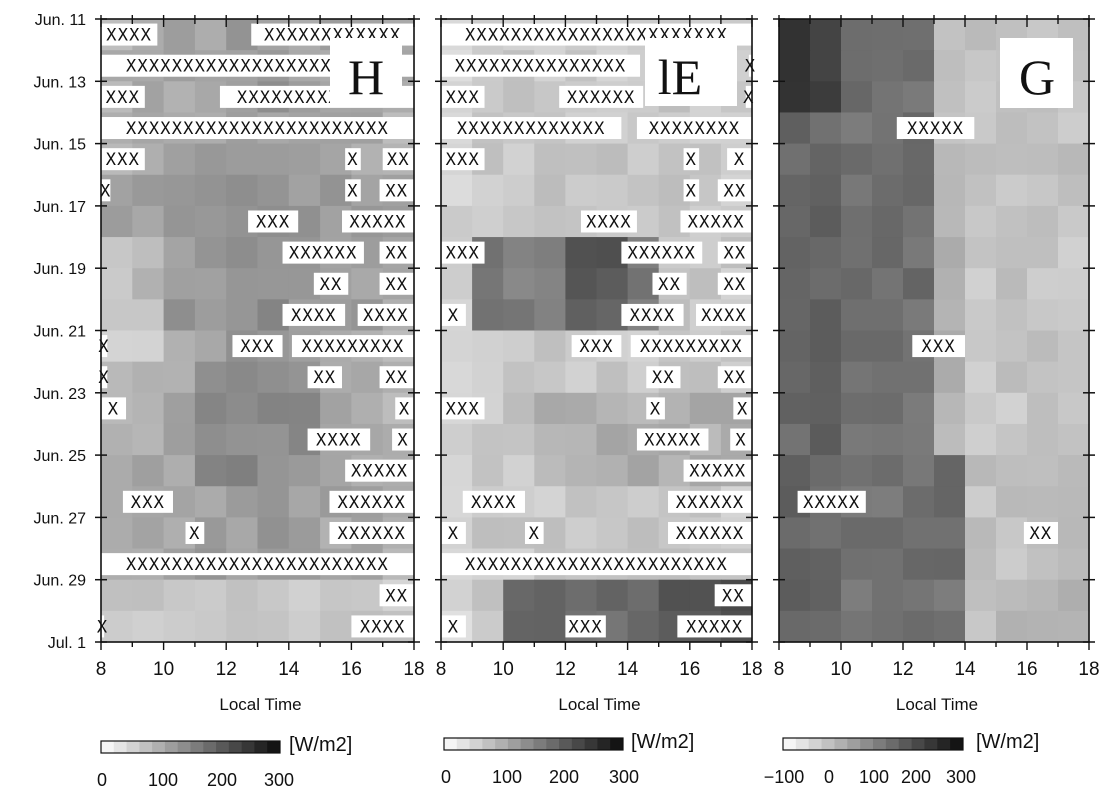 This screenshot has height=795, width=1108. What do you see at coordinates (60, 207) in the screenshot?
I see `date-tick-label: Jun. 17` at bounding box center [60, 207].